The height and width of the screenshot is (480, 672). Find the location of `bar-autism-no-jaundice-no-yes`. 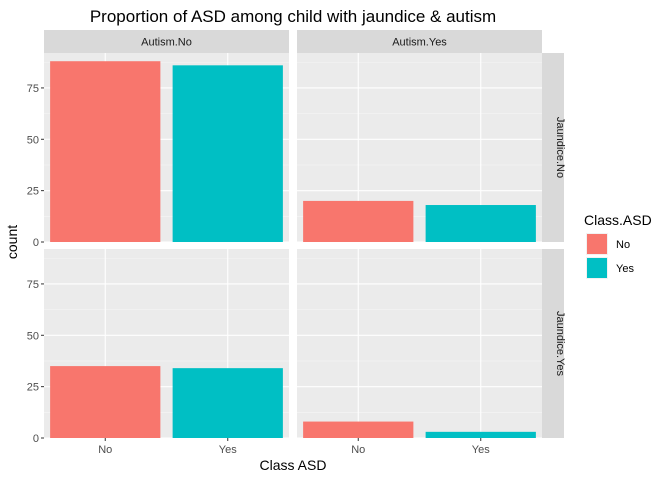

bar-autism-no-jaundice-no-yes is located at coordinates (227, 154).